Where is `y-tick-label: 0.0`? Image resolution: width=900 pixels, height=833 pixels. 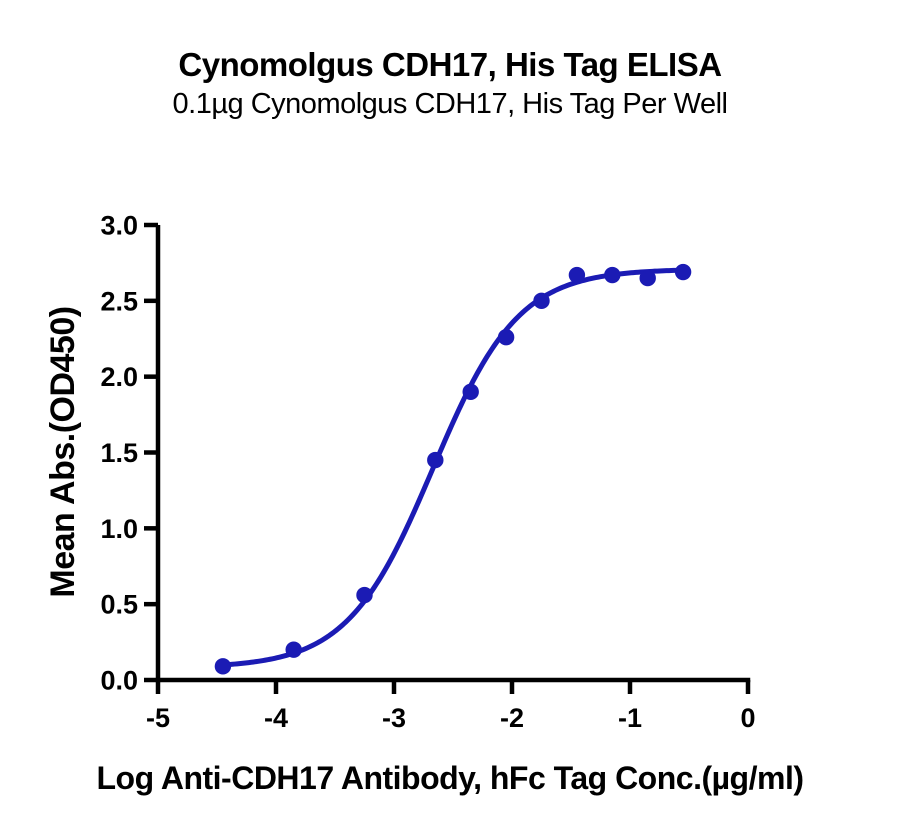
y-tick-label: 0.0 is located at coordinates (119, 681).